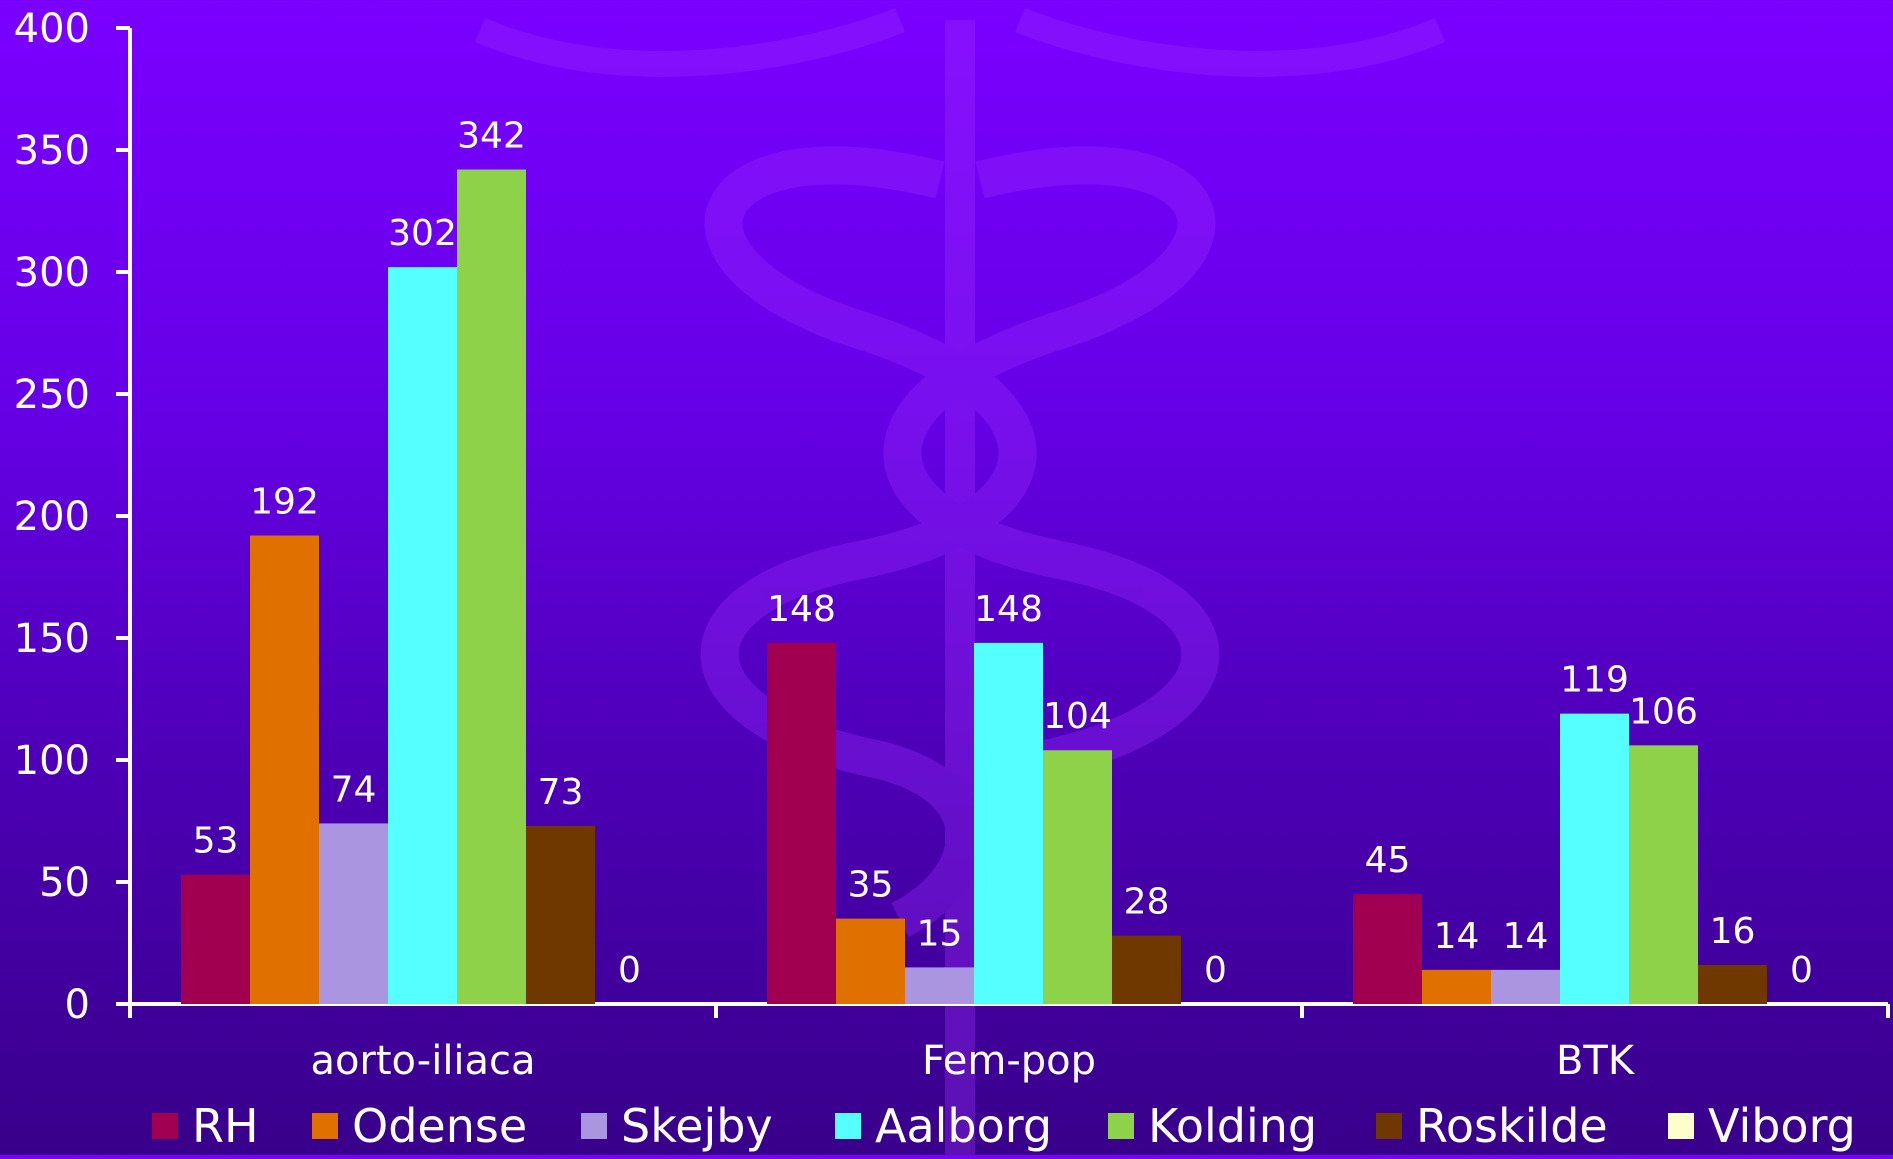 Image resolution: width=1893 pixels, height=1159 pixels. Describe the element at coordinates (64, 883) in the screenshot. I see `y-tick-label: 50` at that location.